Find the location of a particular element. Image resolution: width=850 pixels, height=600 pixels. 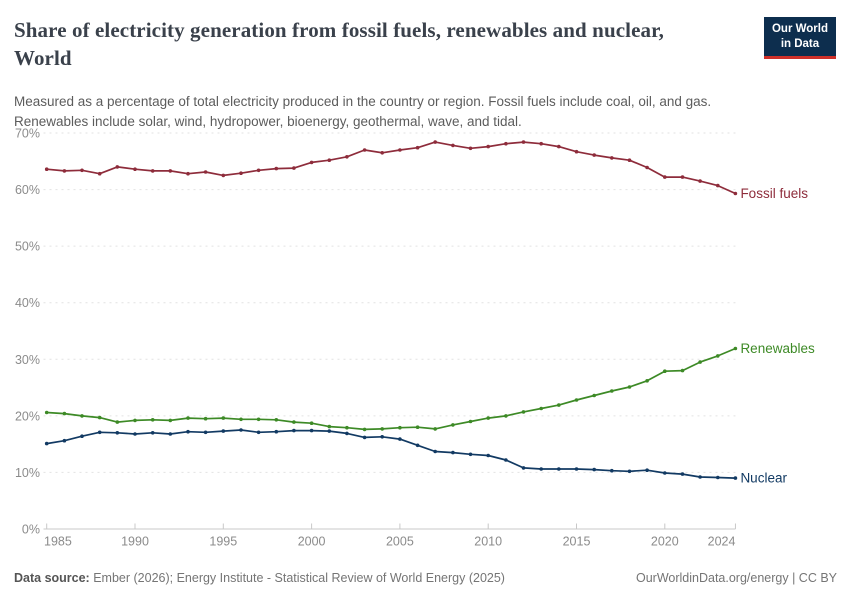

y-axis-label: 50% is located at coordinates (27, 247).